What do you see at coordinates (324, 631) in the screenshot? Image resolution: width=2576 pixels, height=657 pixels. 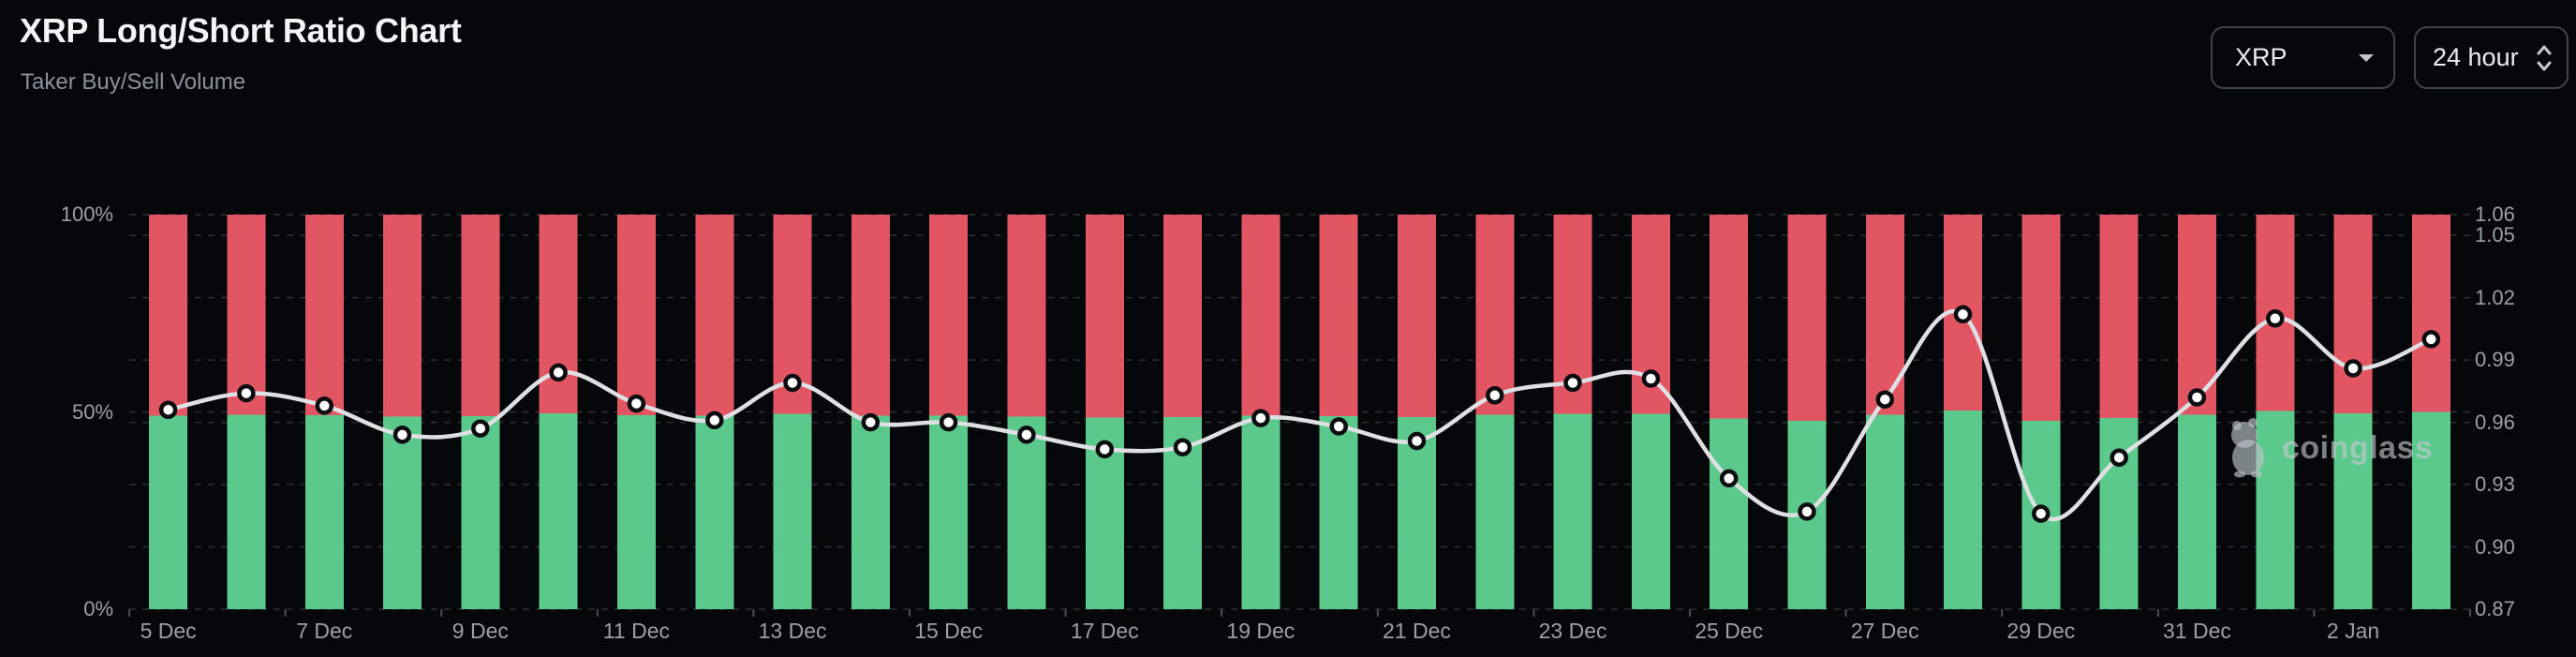 I see `x-axis-label: 7 Dec` at bounding box center [324, 631].